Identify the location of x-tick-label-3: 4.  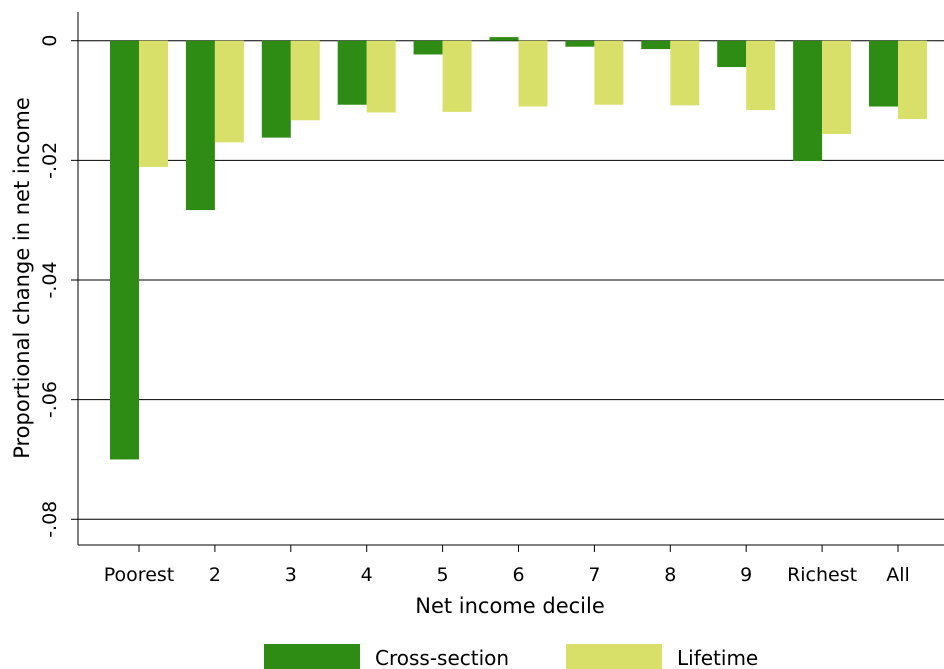
(367, 575).